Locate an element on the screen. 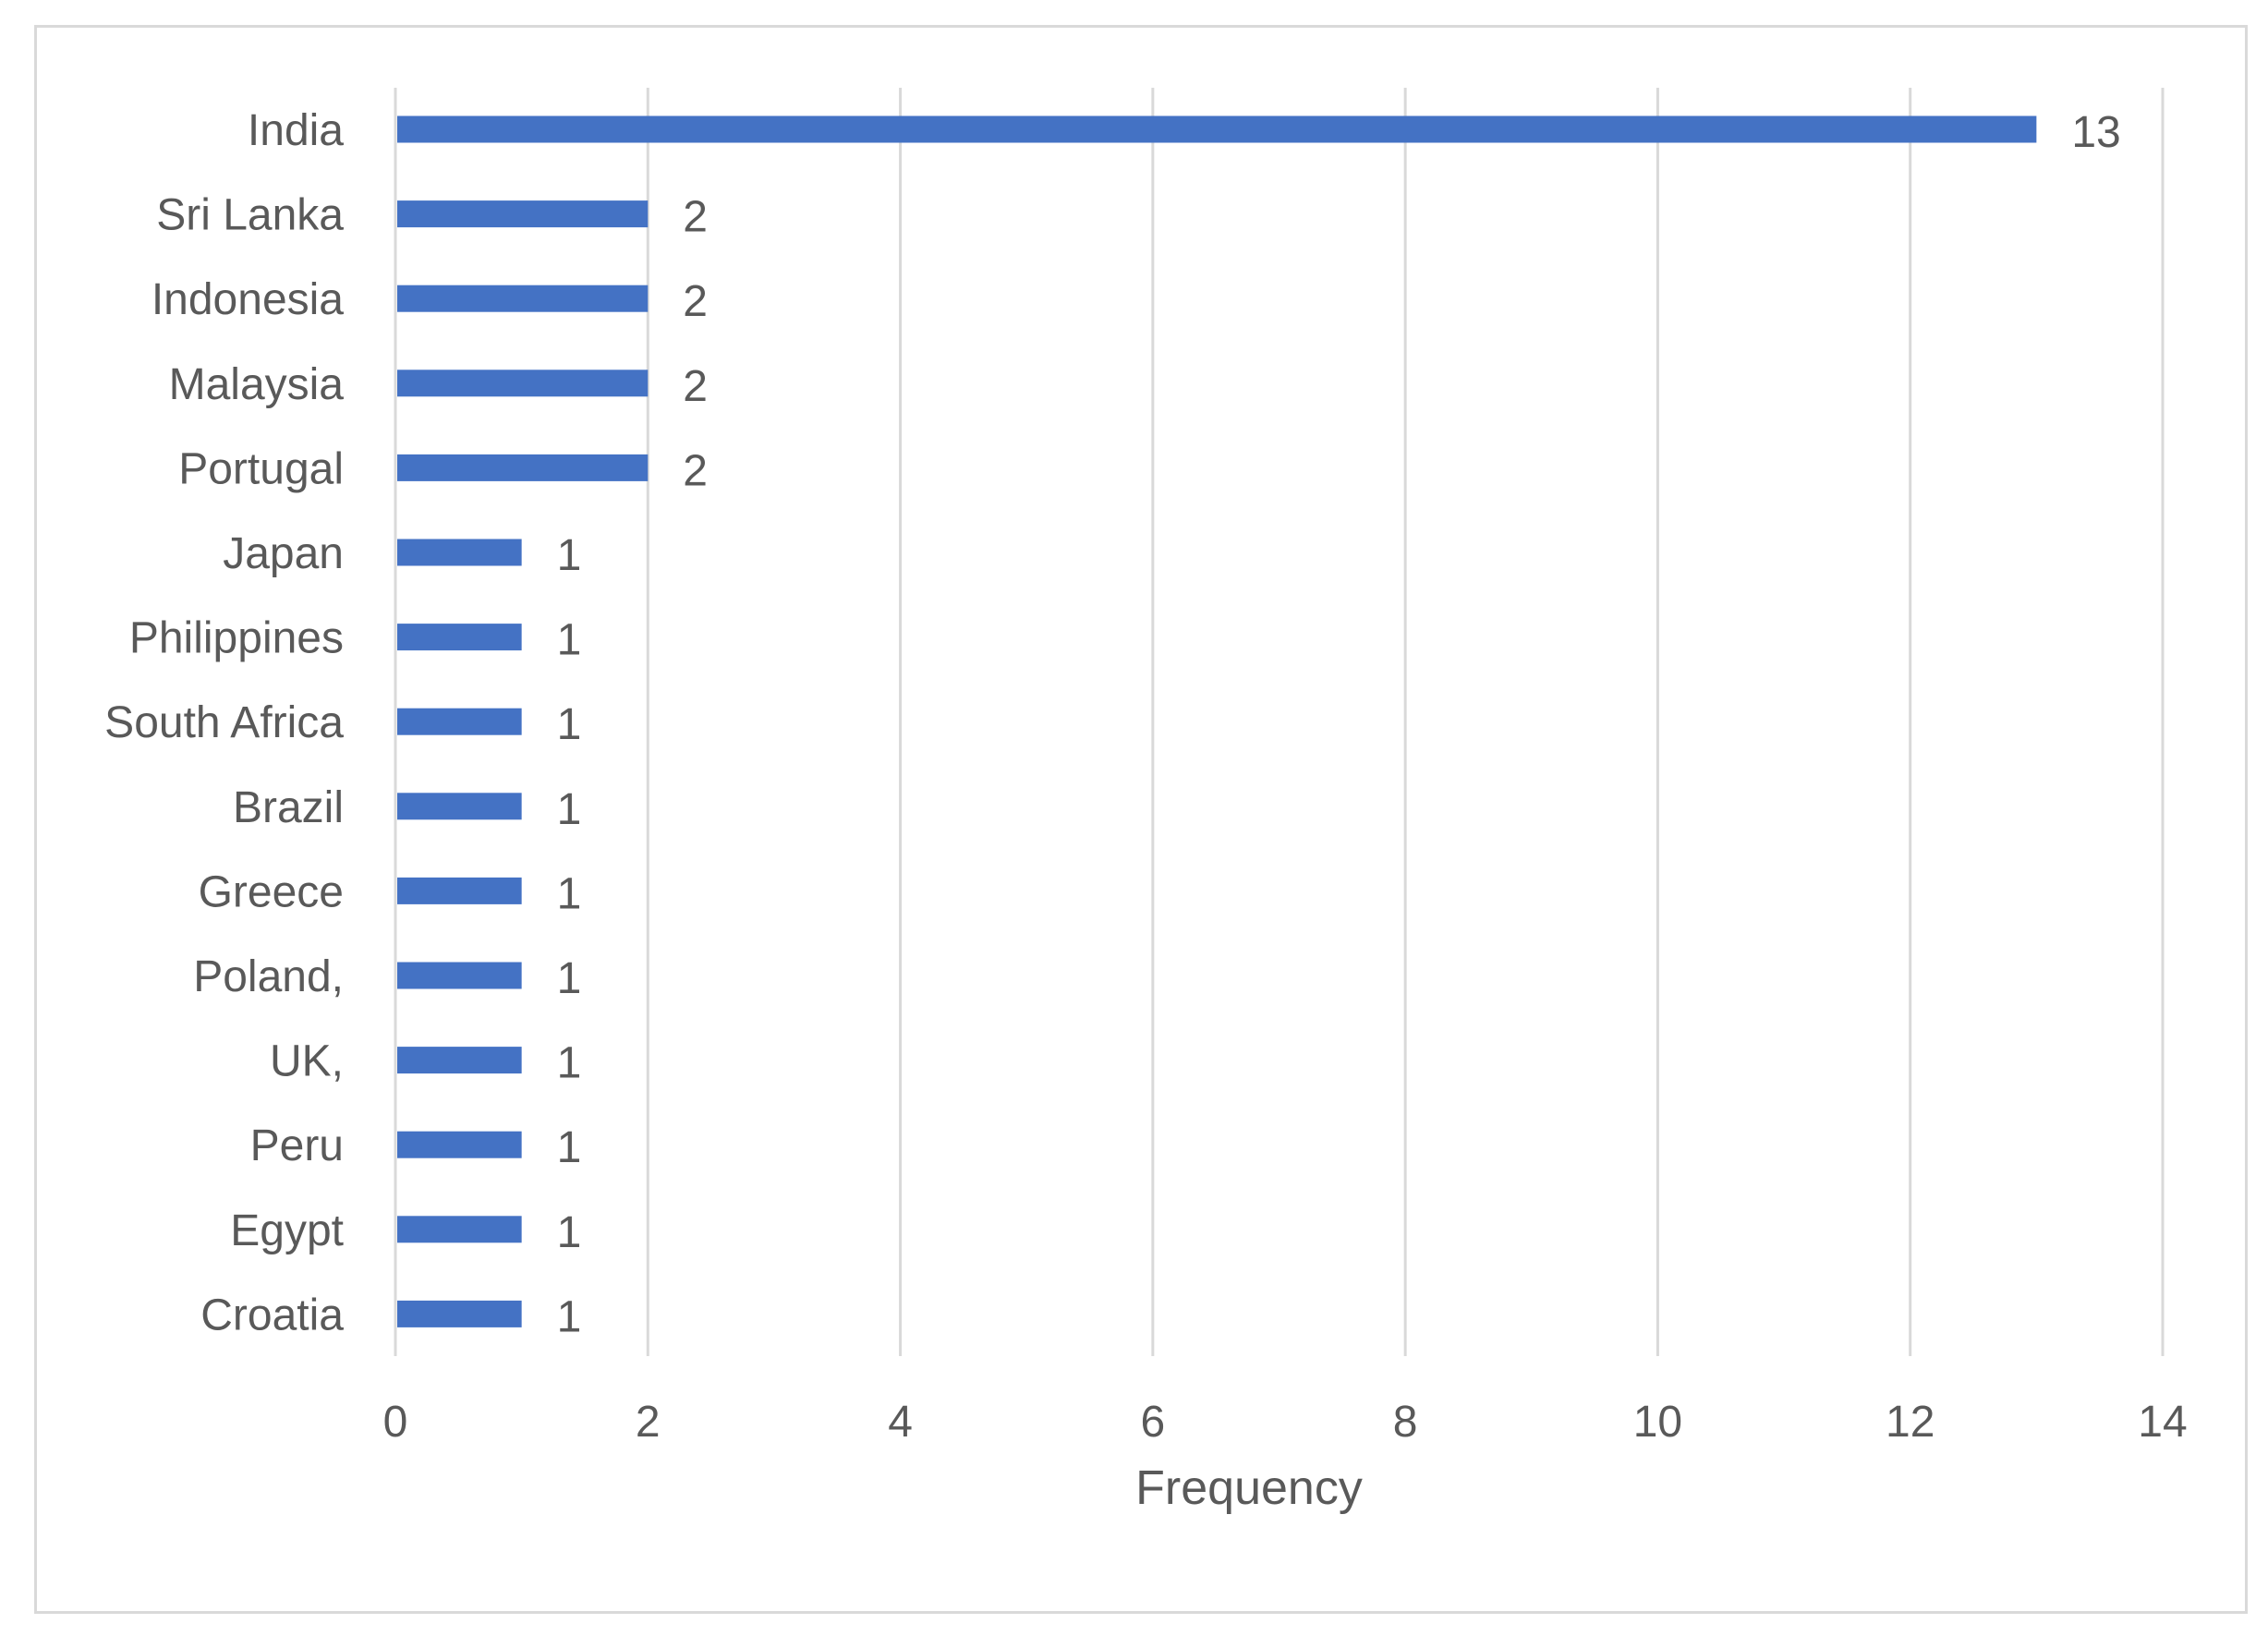  category-label: Greece is located at coordinates (271, 891).